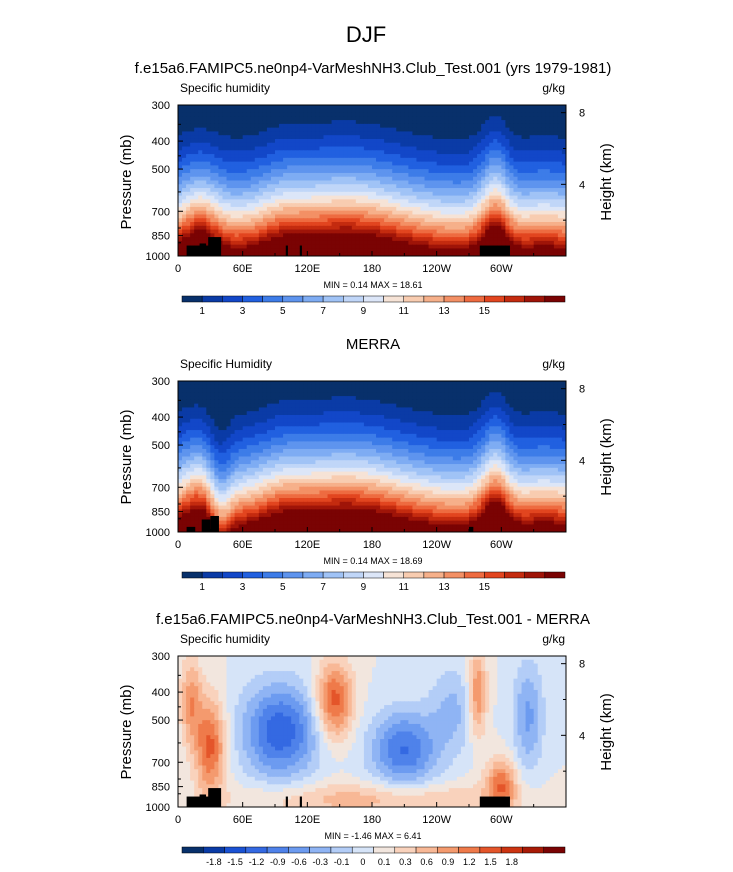 The width and height of the screenshot is (733, 872). I want to click on x-tick-label: 0, so click(178, 545).